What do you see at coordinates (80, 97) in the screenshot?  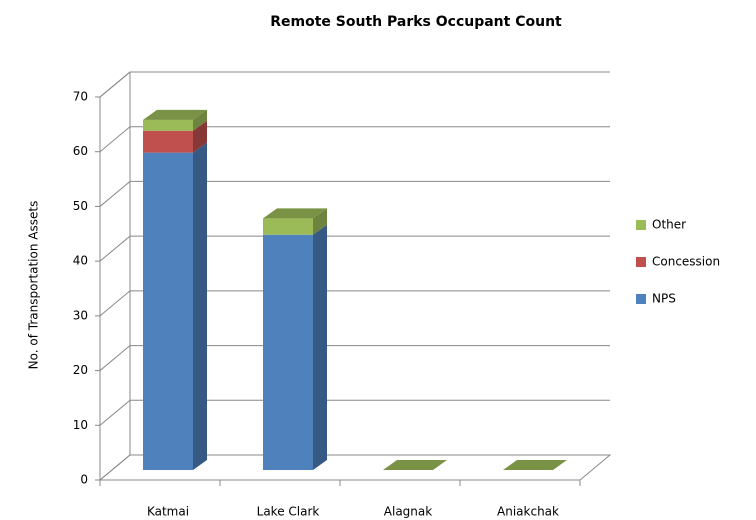 I see `y-tick-label: 70` at bounding box center [80, 97].